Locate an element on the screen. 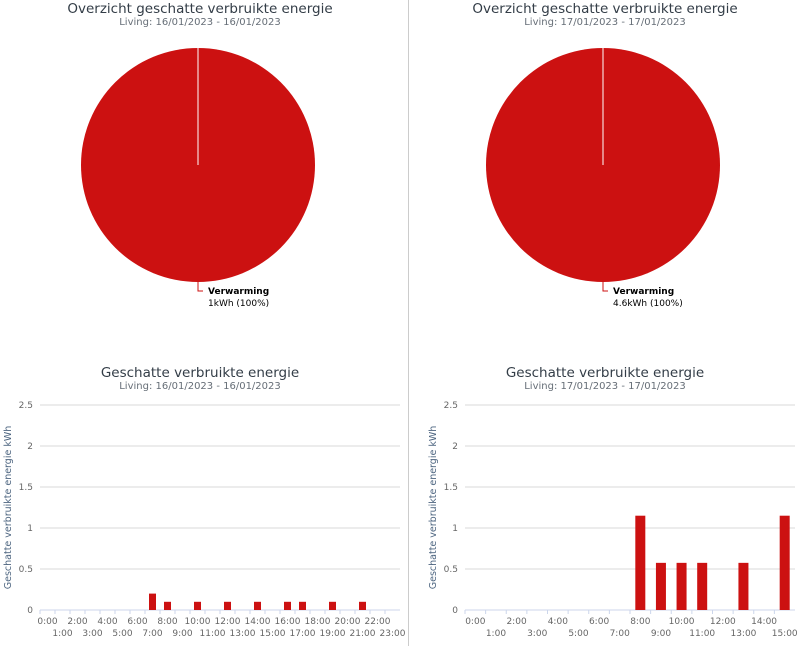  x-tick-label: 22:00 is located at coordinates (378, 622).